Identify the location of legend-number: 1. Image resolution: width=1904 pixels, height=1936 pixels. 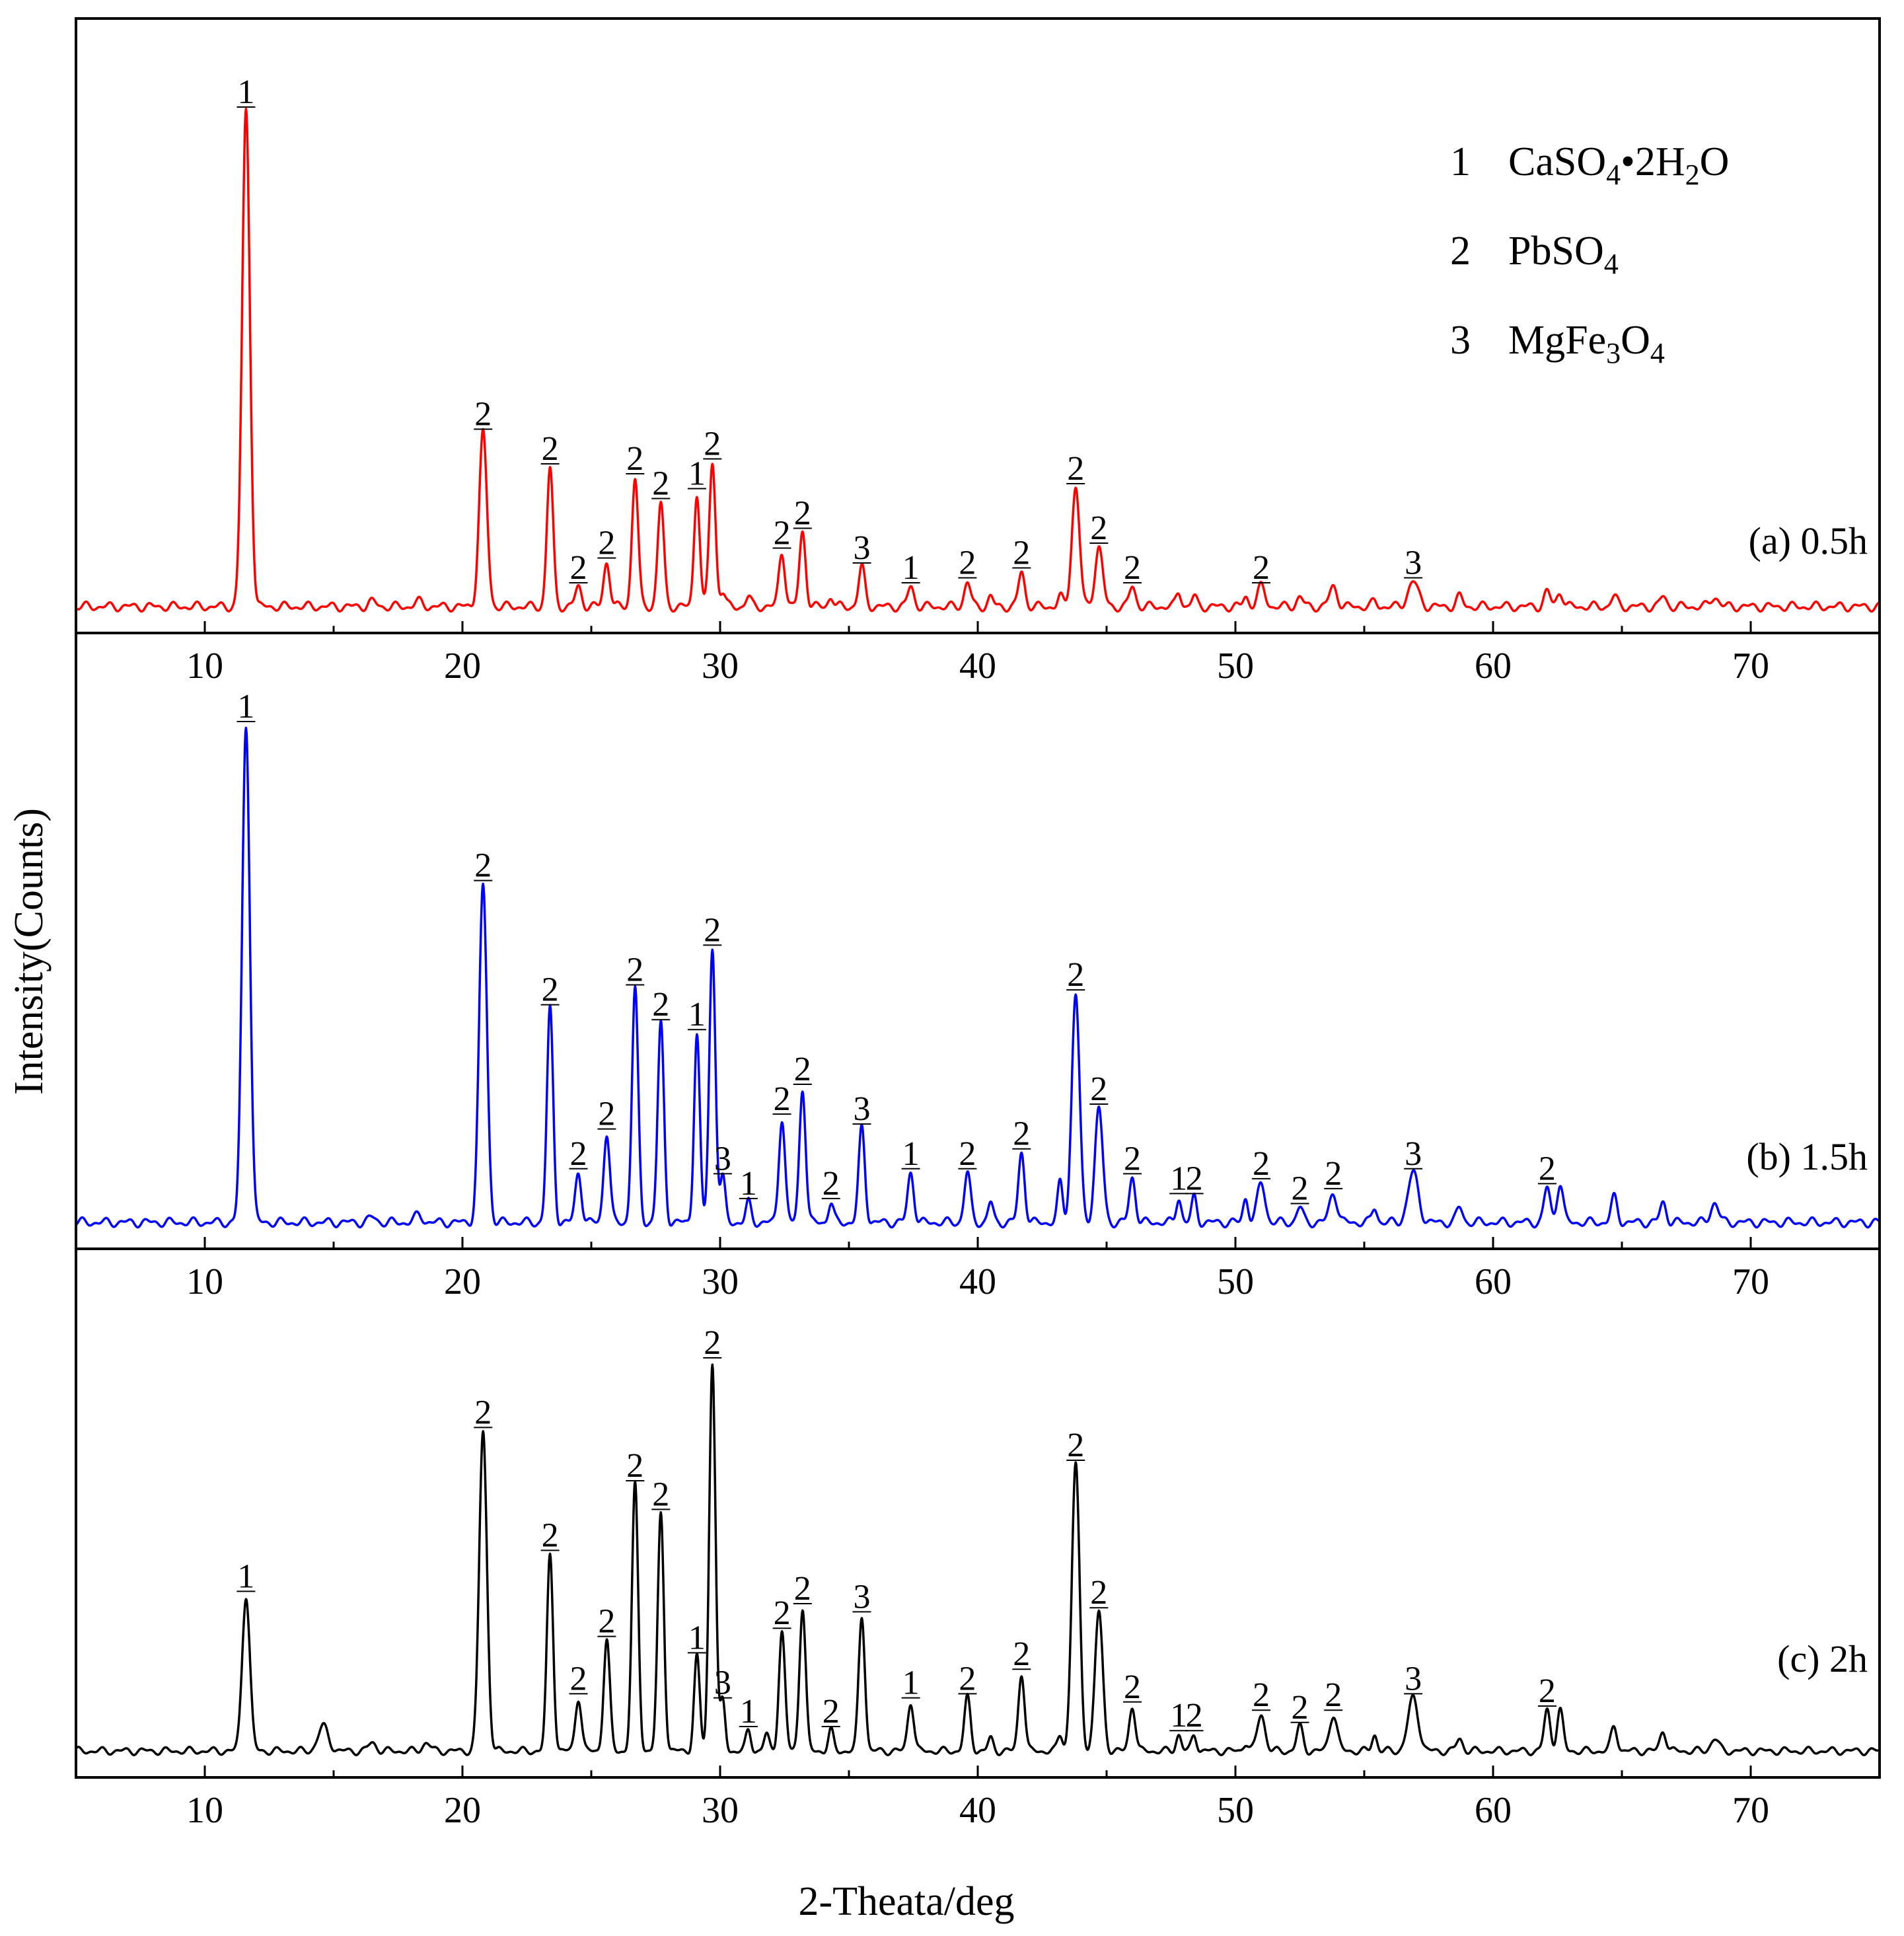
(1460, 162).